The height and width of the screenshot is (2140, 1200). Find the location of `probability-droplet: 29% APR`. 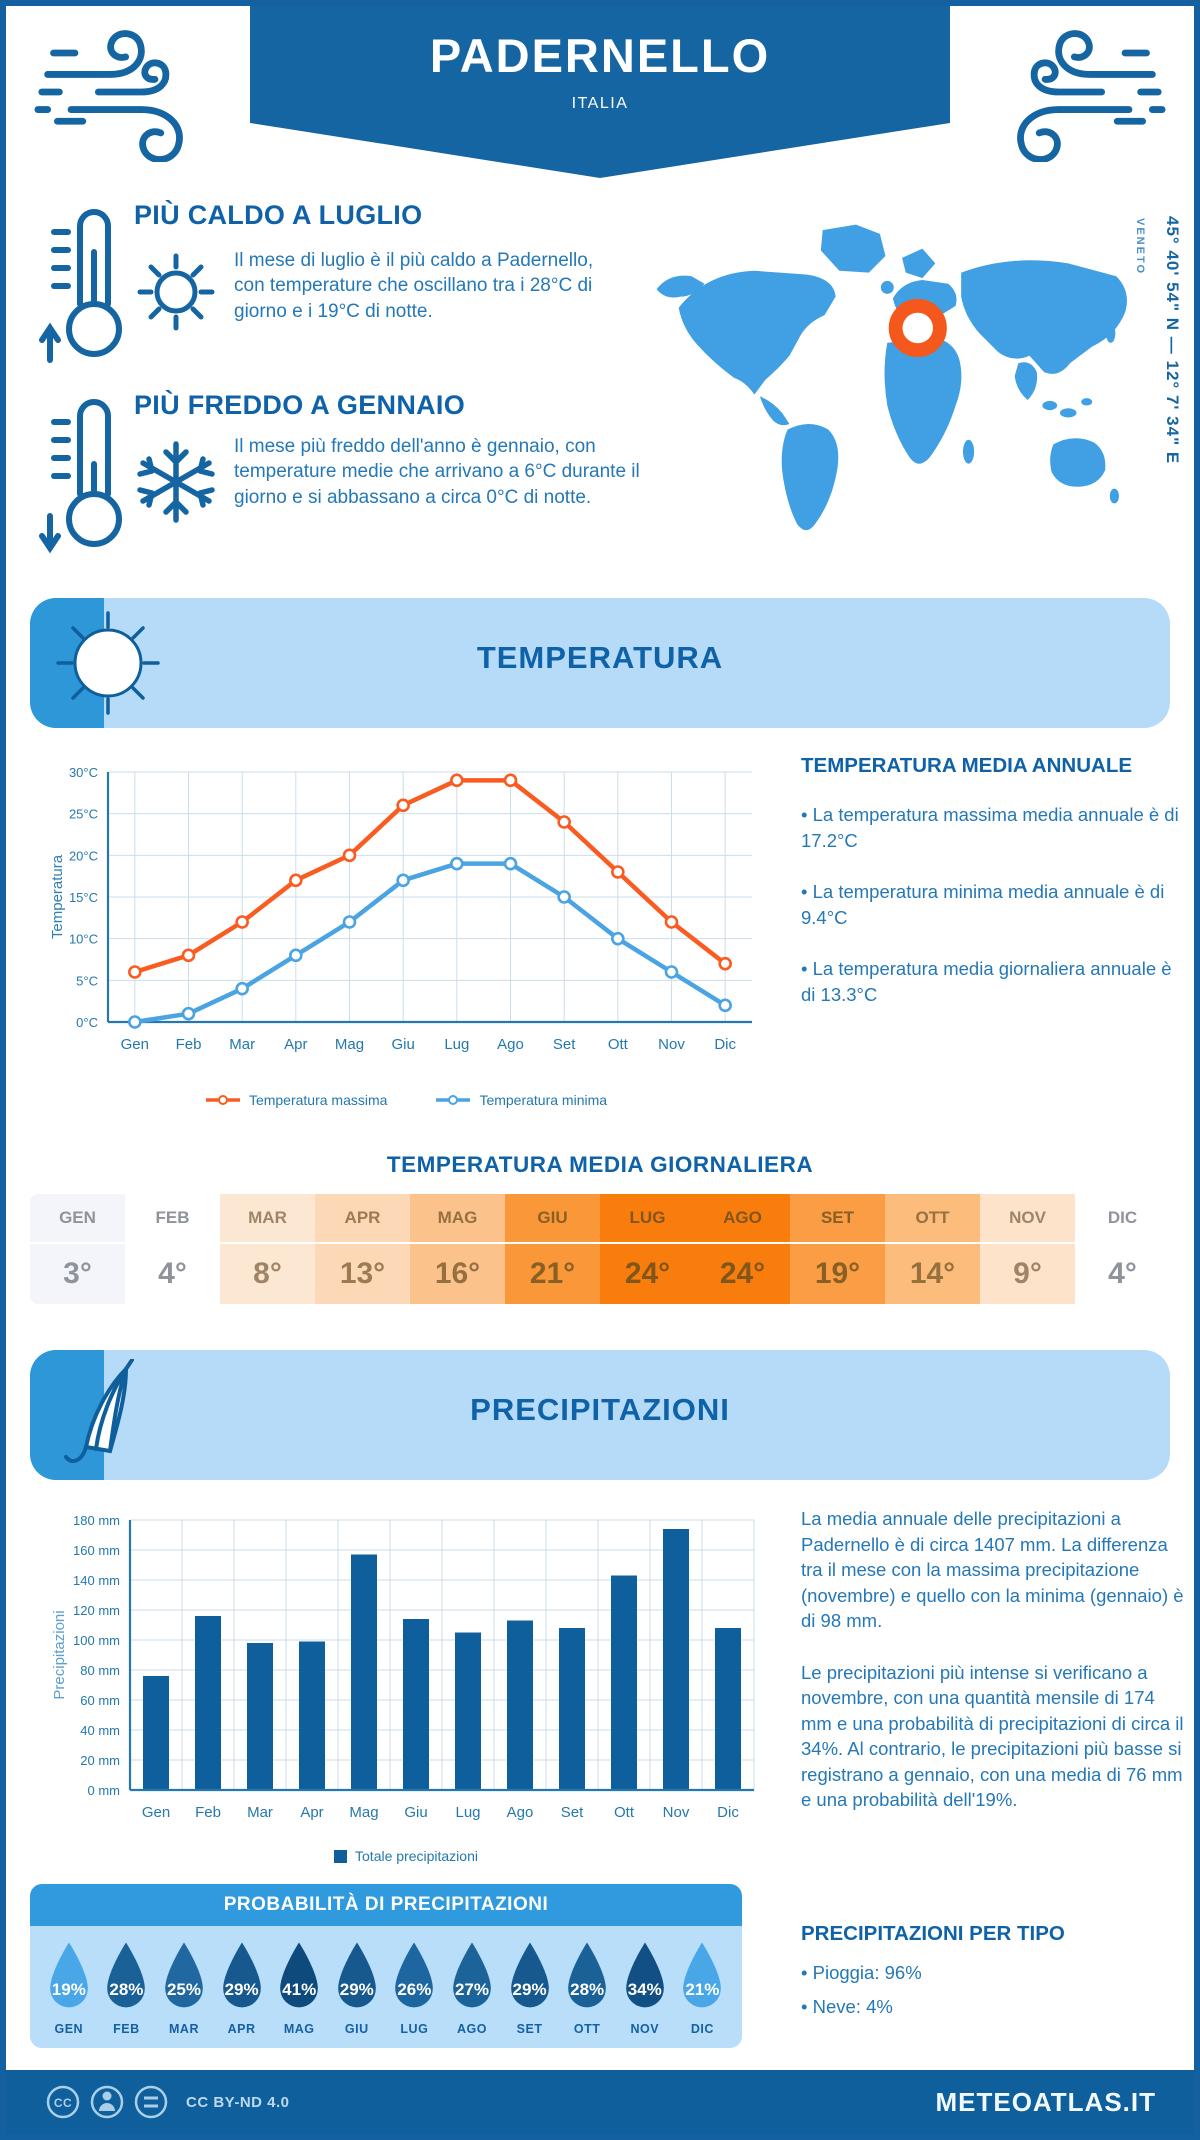

probability-droplet: 29% APR is located at coordinates (242, 1988).